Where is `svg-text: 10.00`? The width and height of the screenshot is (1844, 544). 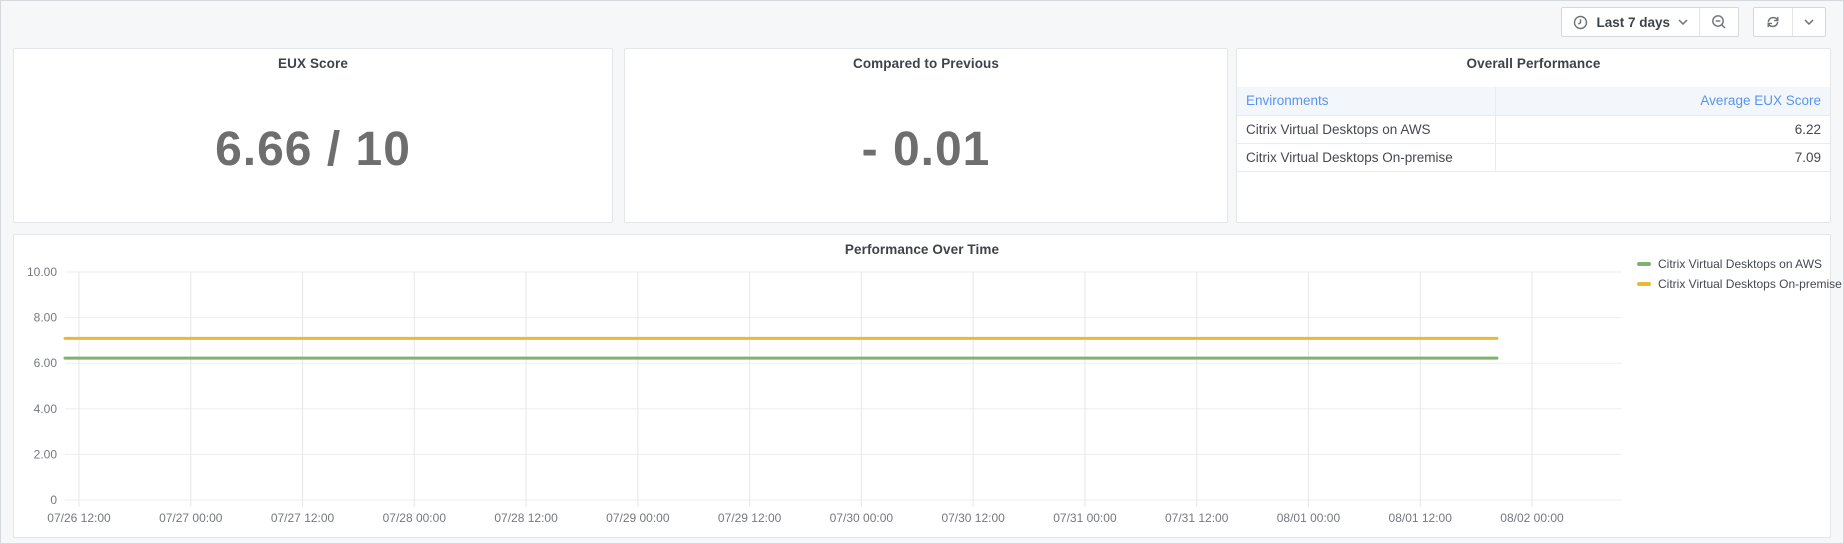 svg-text: 10.00 is located at coordinates (42, 272).